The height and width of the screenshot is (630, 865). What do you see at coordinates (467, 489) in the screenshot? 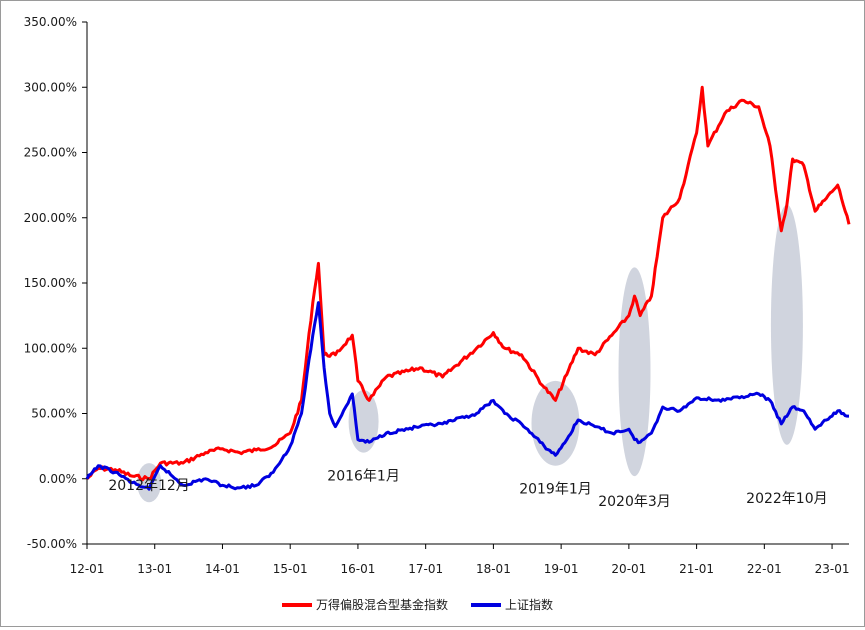
I see `annotations: 2012年12月 2016年1月 2019年1月 2020年3月 2022年10月` at bounding box center [467, 489].